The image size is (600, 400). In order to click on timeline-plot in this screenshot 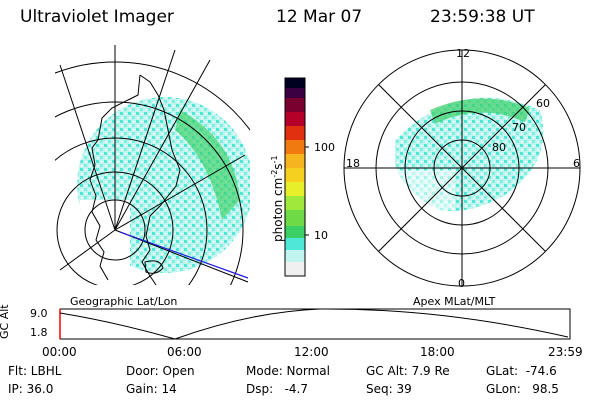, I will do `click(315, 324)`.